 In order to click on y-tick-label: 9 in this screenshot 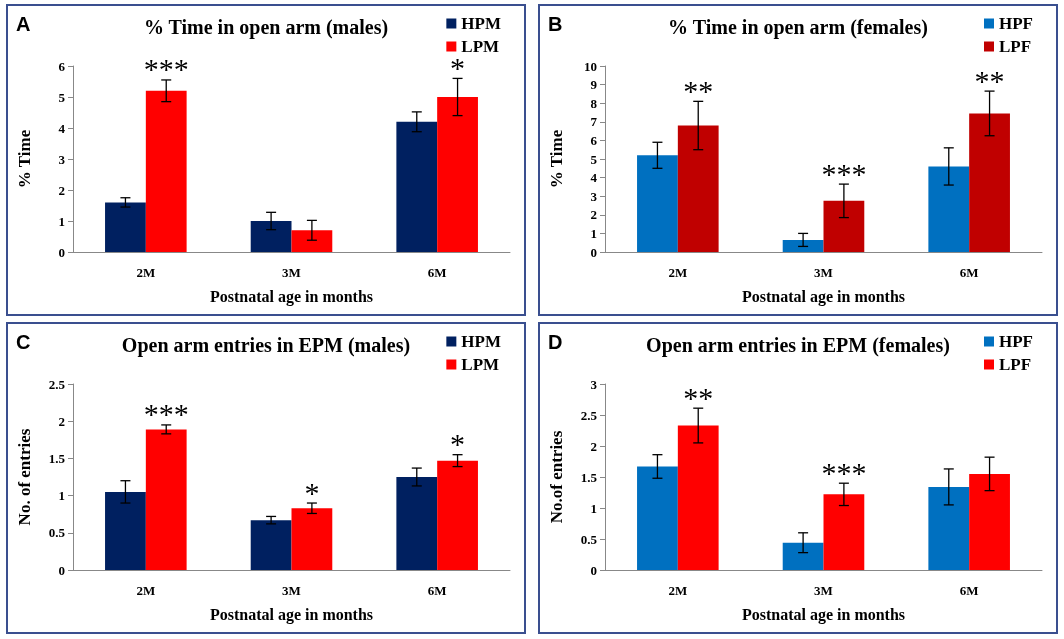, I will do `click(594, 85)`.